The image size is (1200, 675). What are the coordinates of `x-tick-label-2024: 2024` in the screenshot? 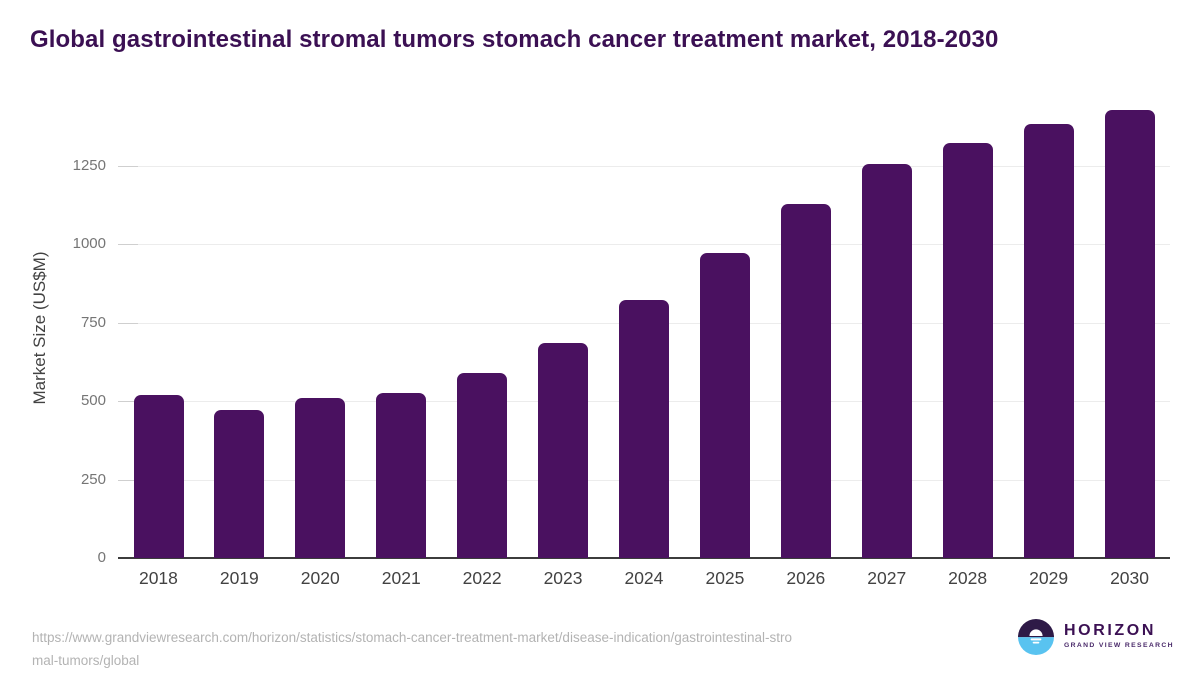 It's located at (644, 578).